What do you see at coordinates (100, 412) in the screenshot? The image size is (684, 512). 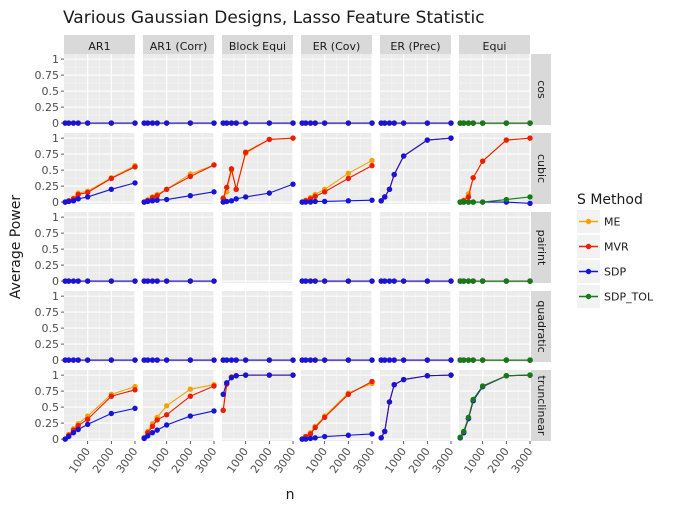 I see `series-group-ar1-trunclinear` at bounding box center [100, 412].